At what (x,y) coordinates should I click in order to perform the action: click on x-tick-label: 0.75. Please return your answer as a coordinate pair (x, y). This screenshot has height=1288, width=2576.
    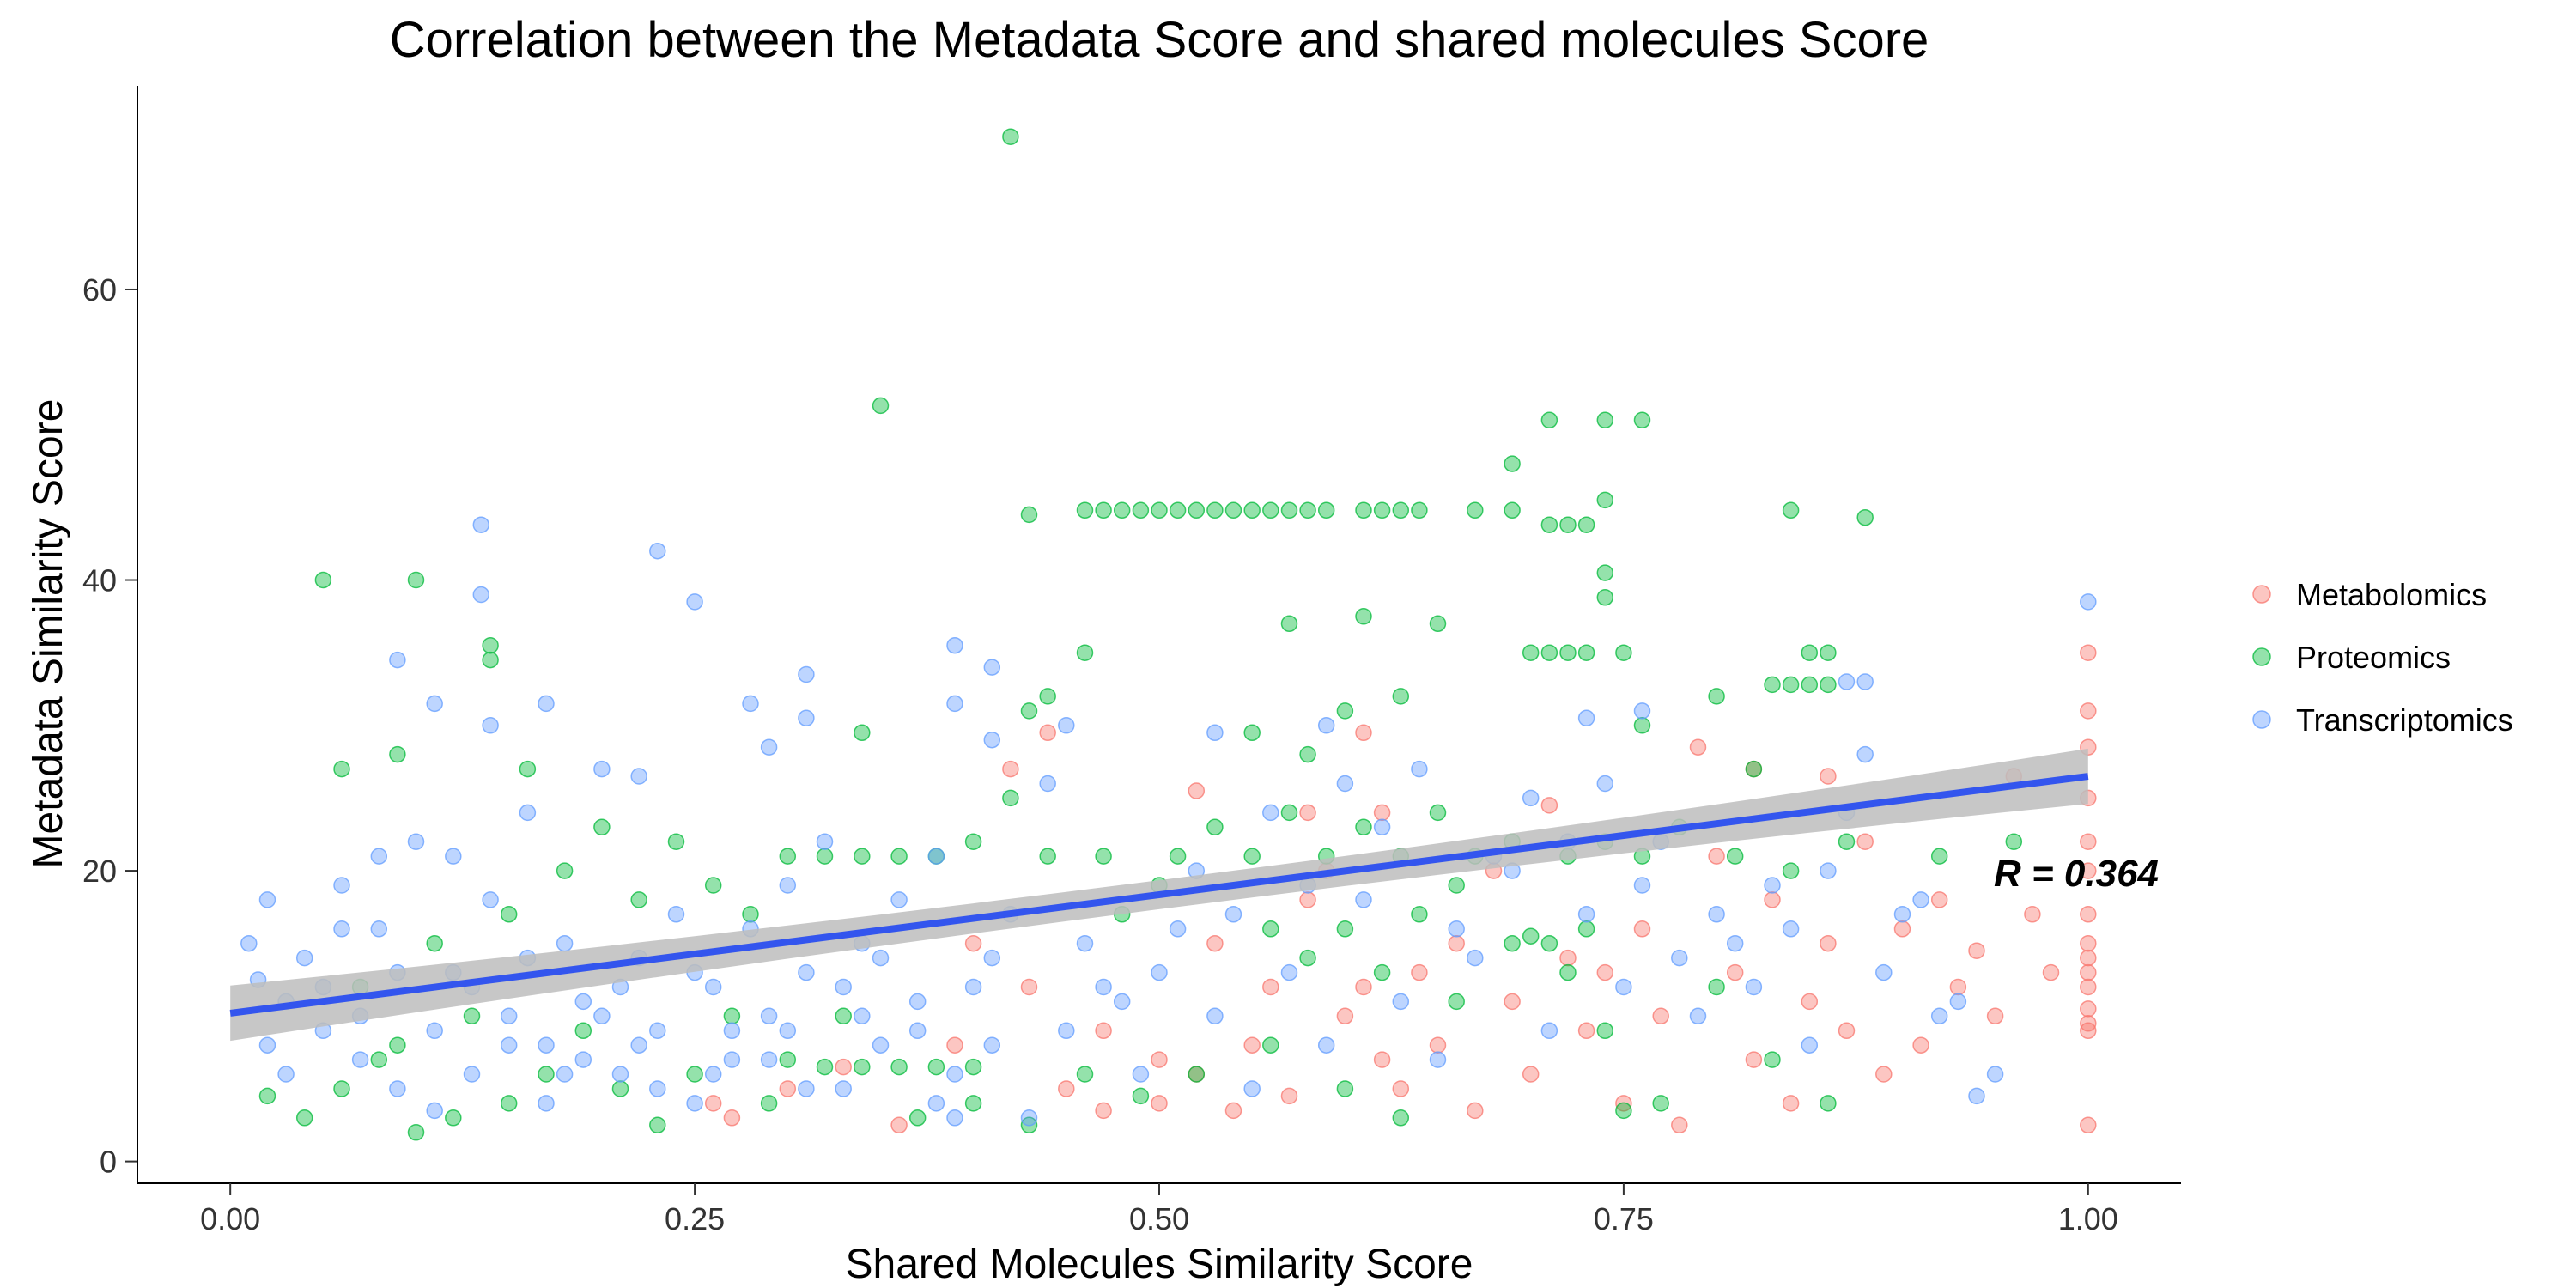
    Looking at the image, I should click on (1624, 1218).